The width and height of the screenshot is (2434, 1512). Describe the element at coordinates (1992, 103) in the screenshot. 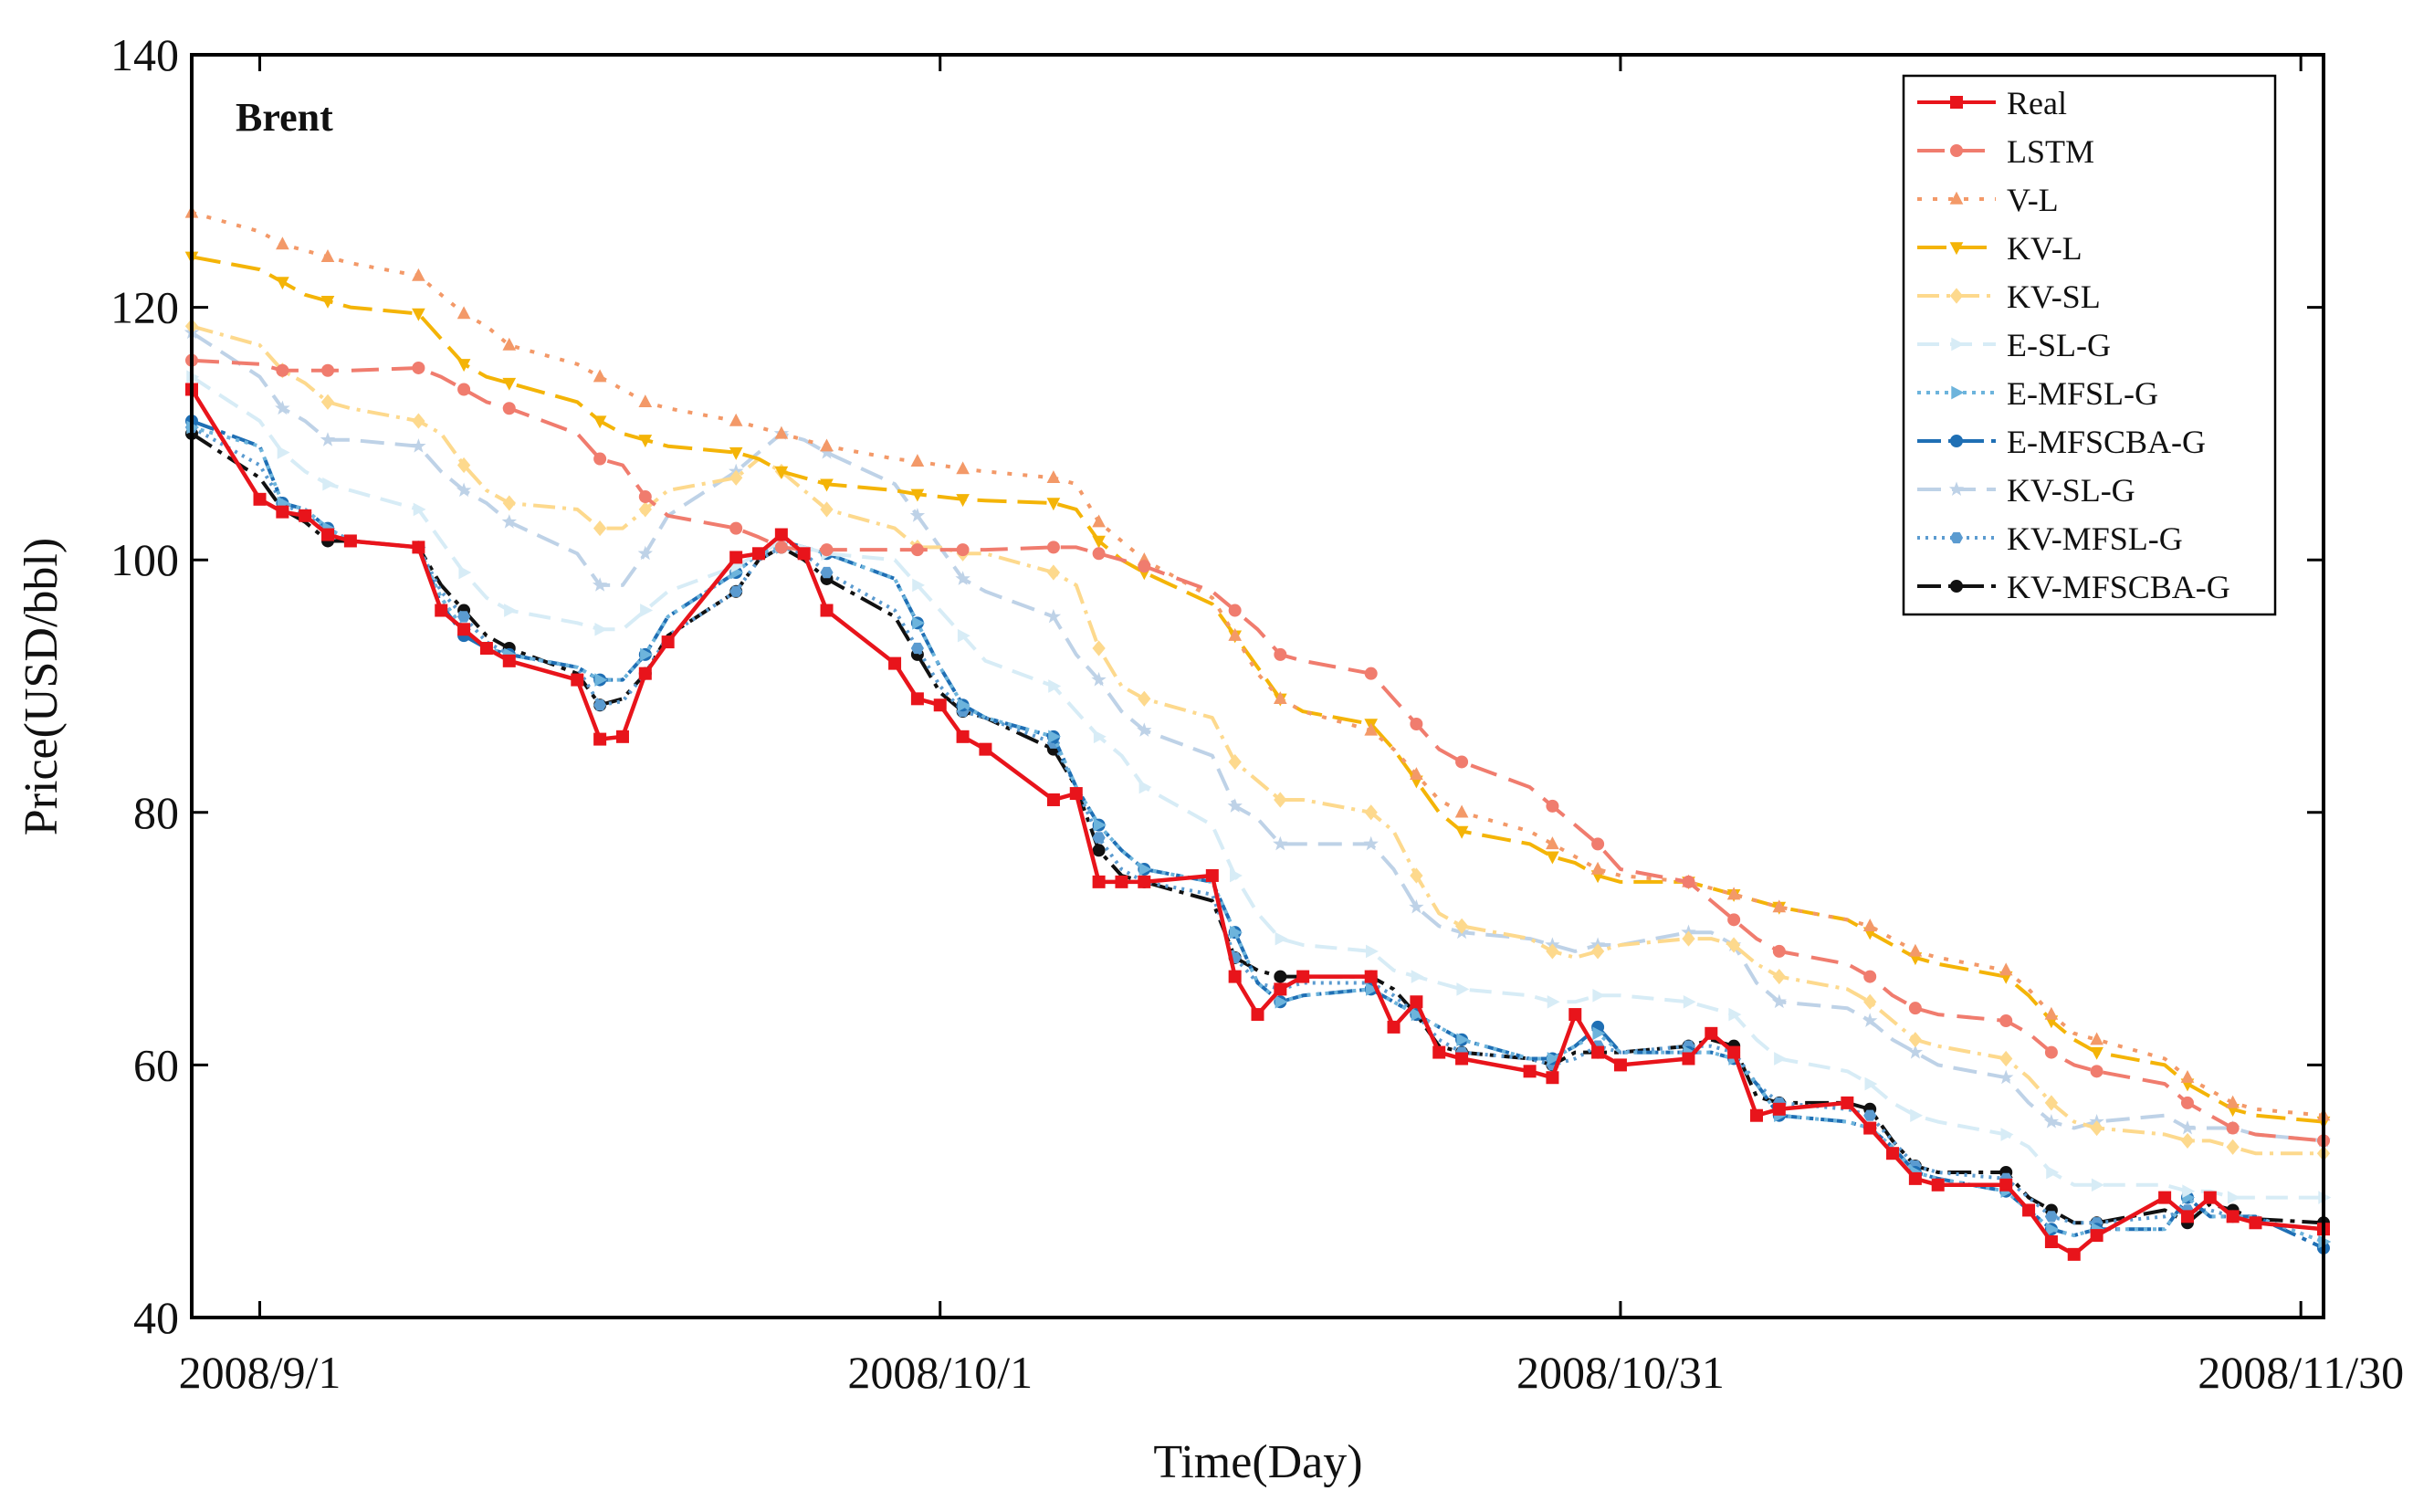

I see `legend-item: Real` at that location.